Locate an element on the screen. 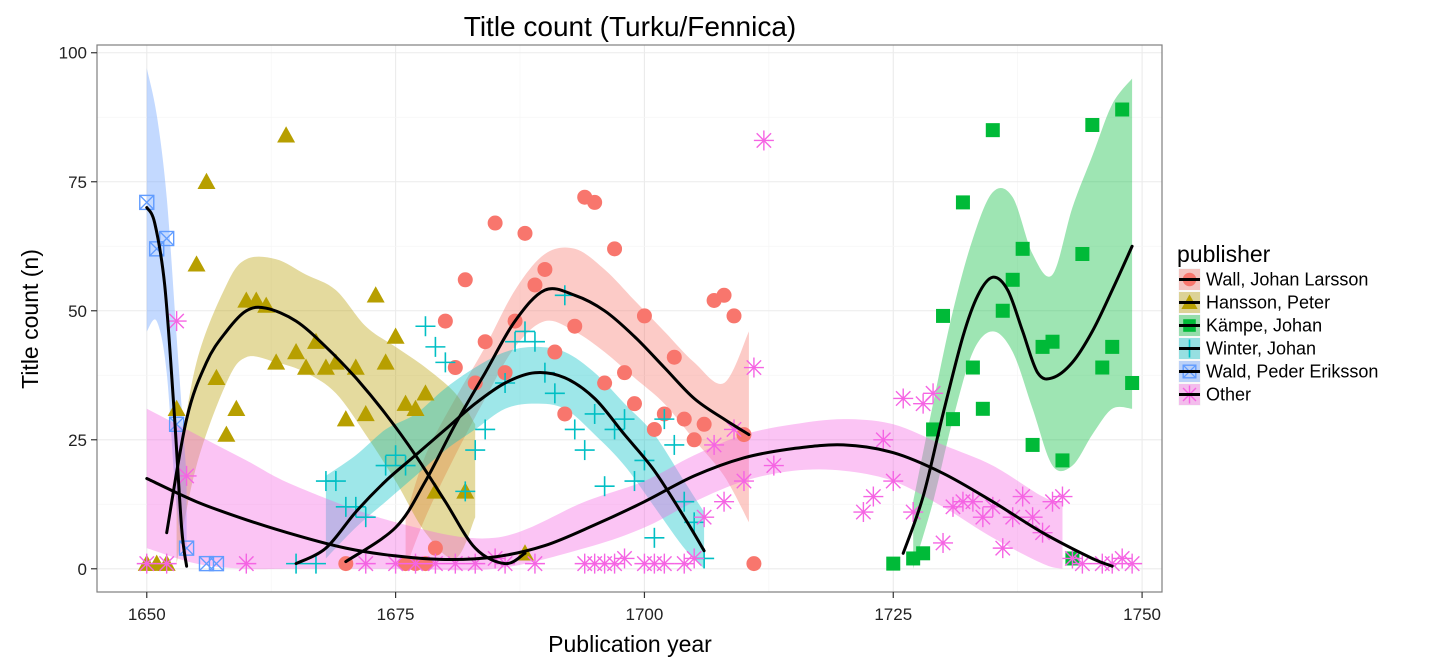 Image resolution: width=1440 pixels, height=672 pixels. x-tick-label: 1650 is located at coordinates (147, 614).